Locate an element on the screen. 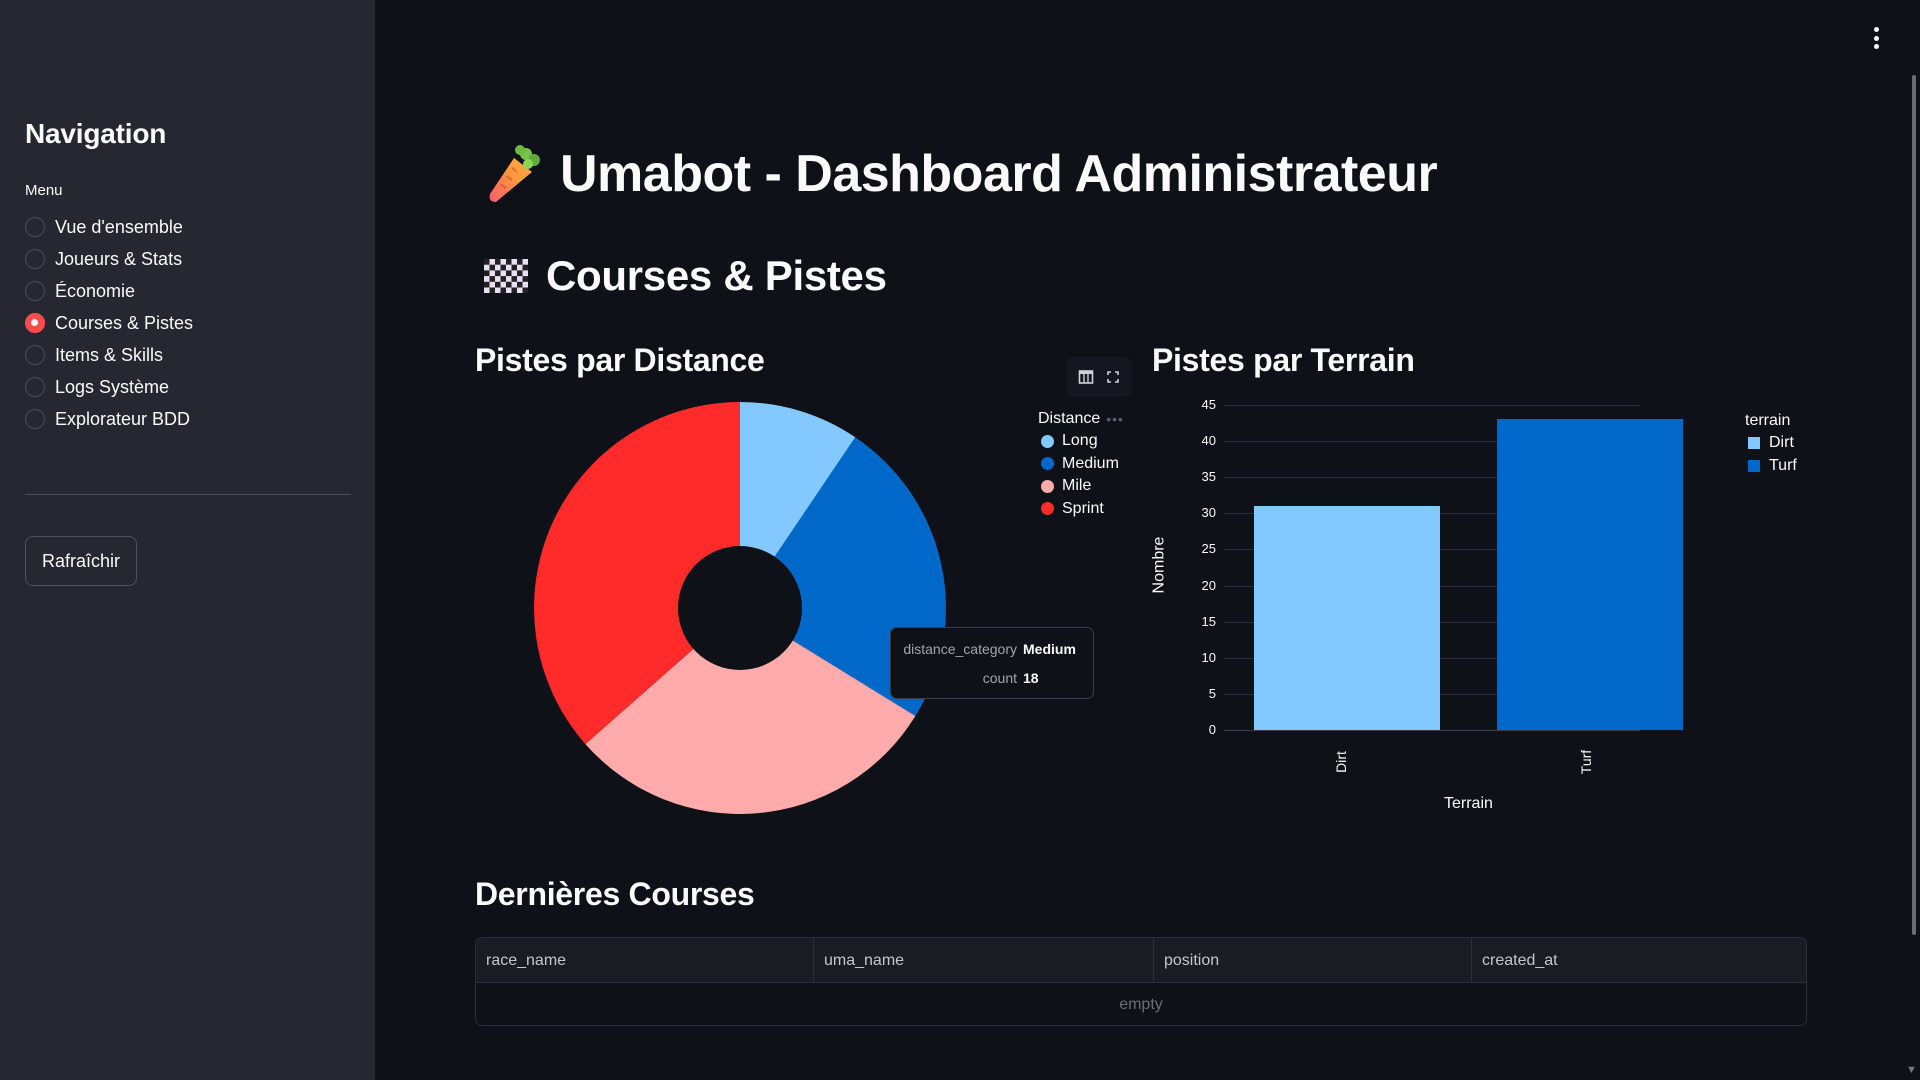 This screenshot has width=1920, height=1080. legend-item-medium: Medium is located at coordinates (1081, 464).